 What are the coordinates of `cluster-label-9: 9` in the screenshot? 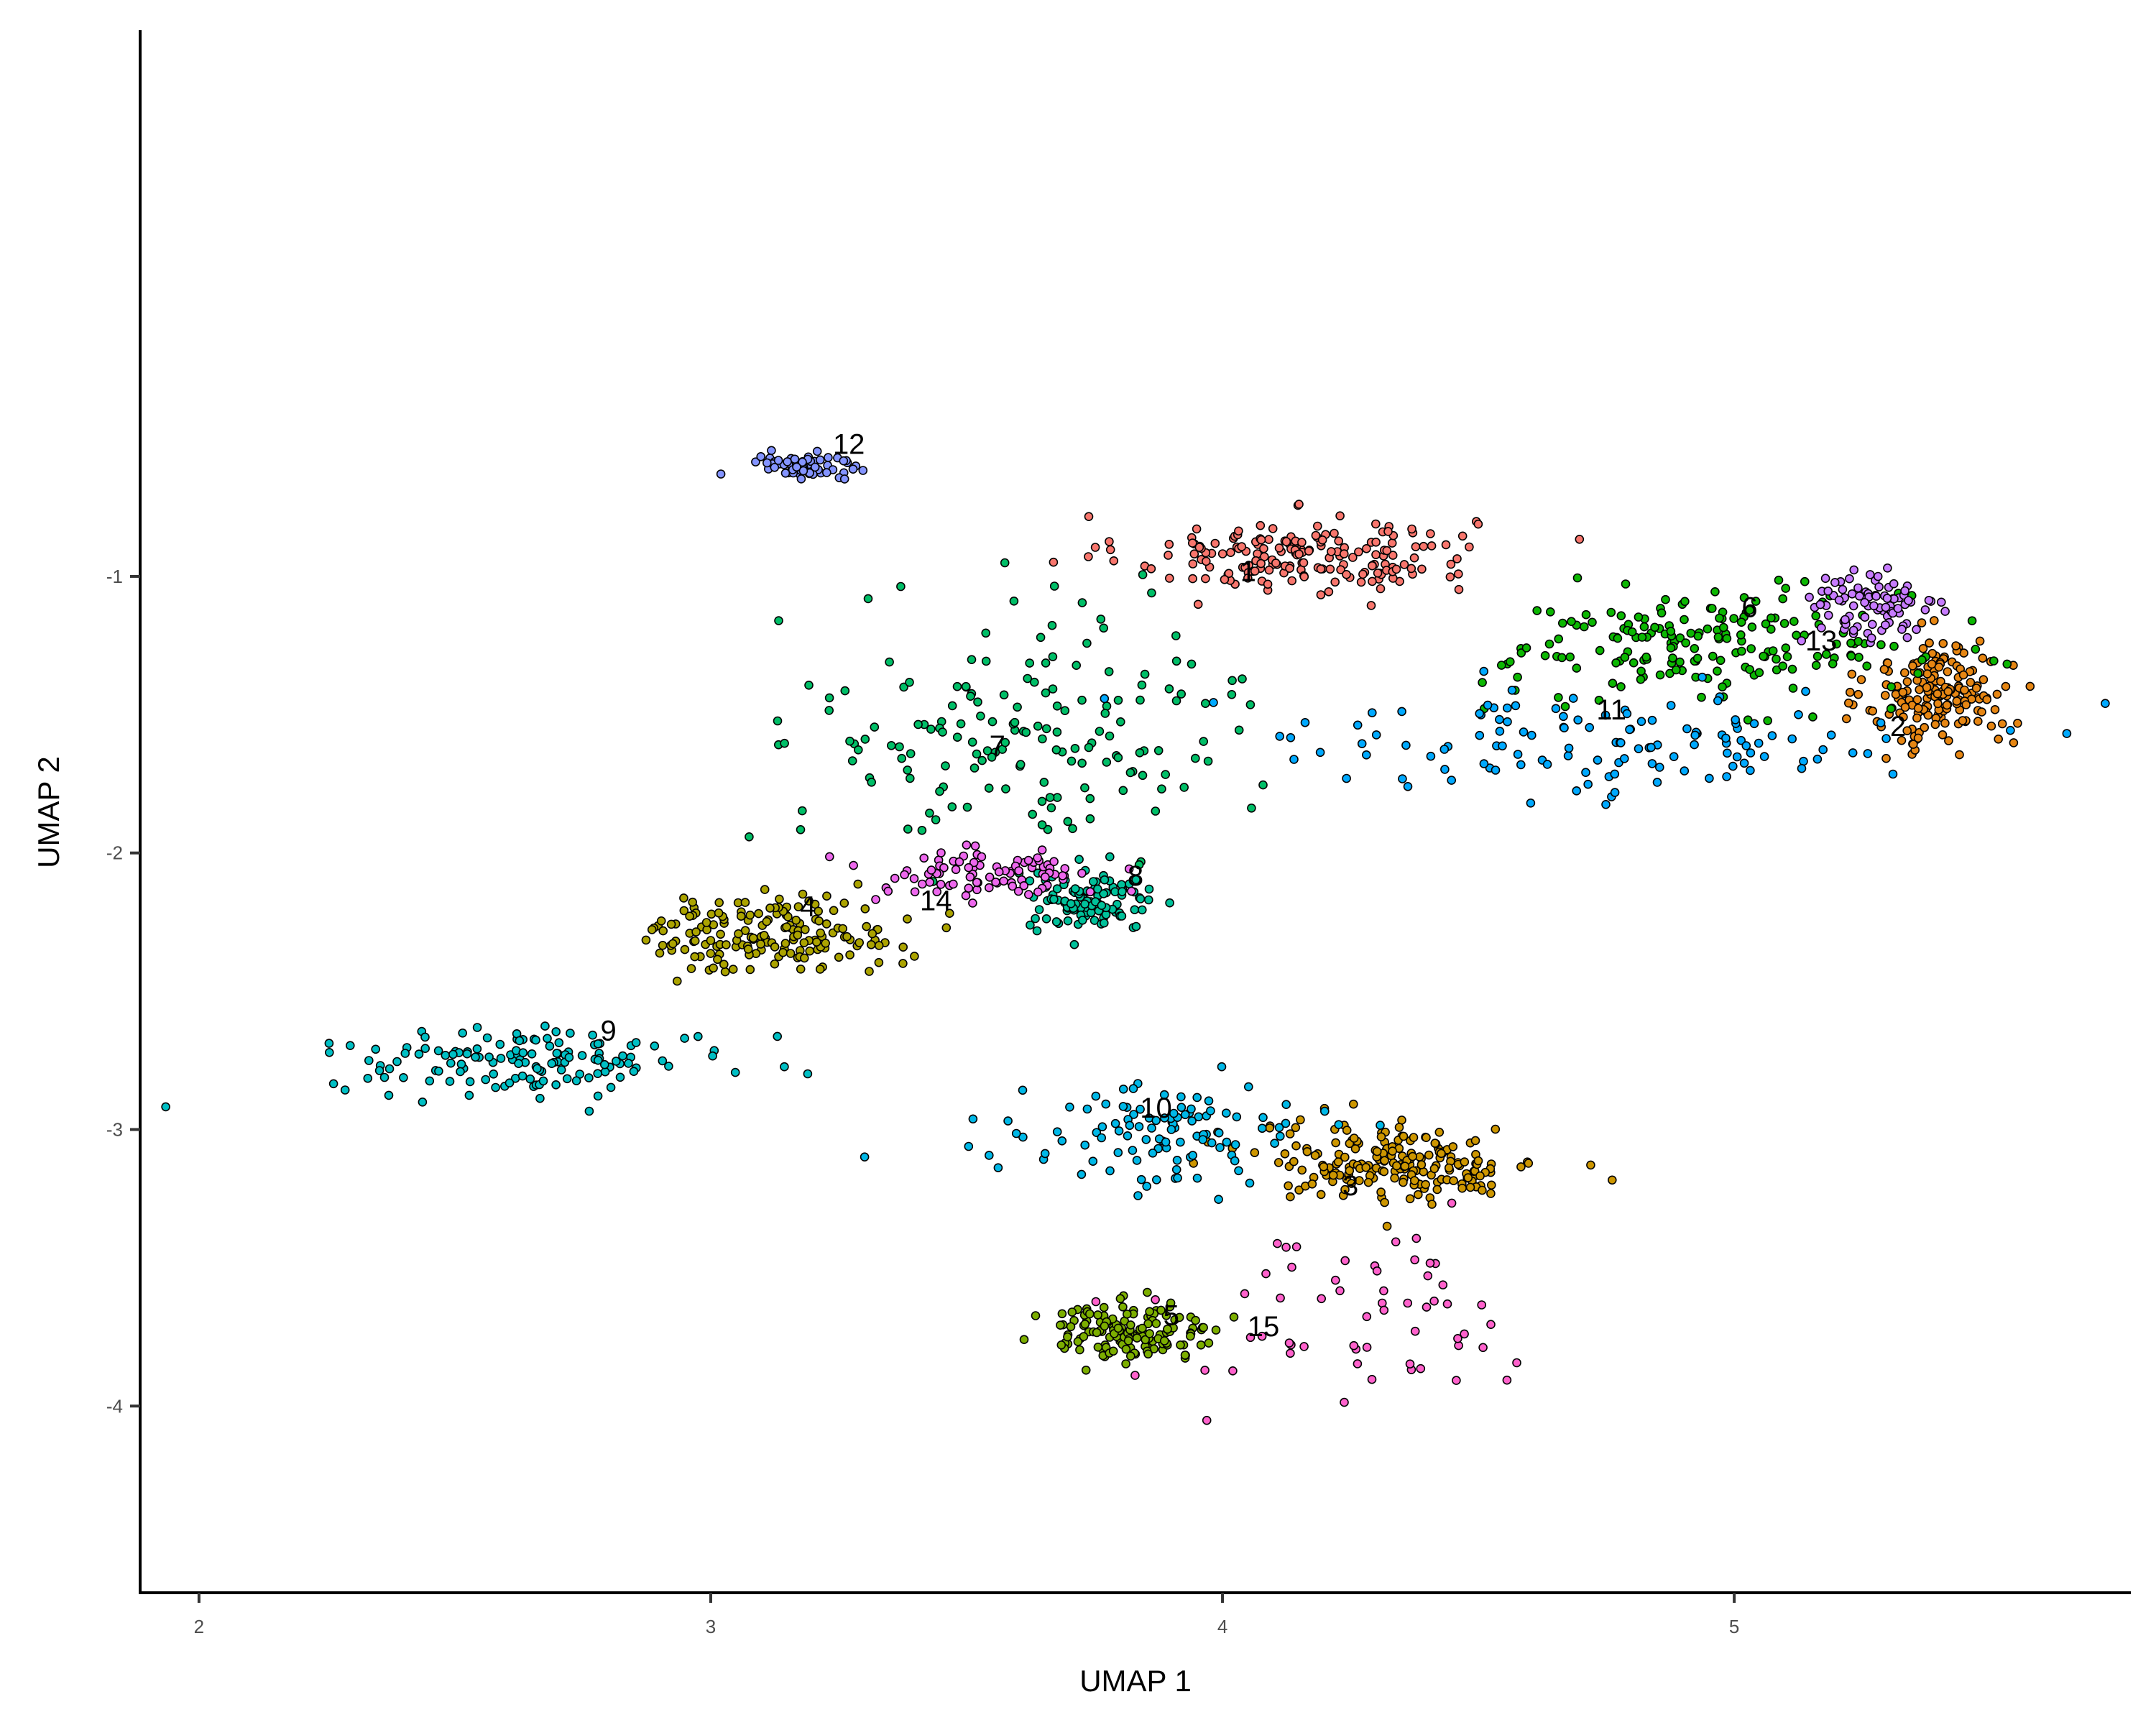 It's located at (608, 1030).